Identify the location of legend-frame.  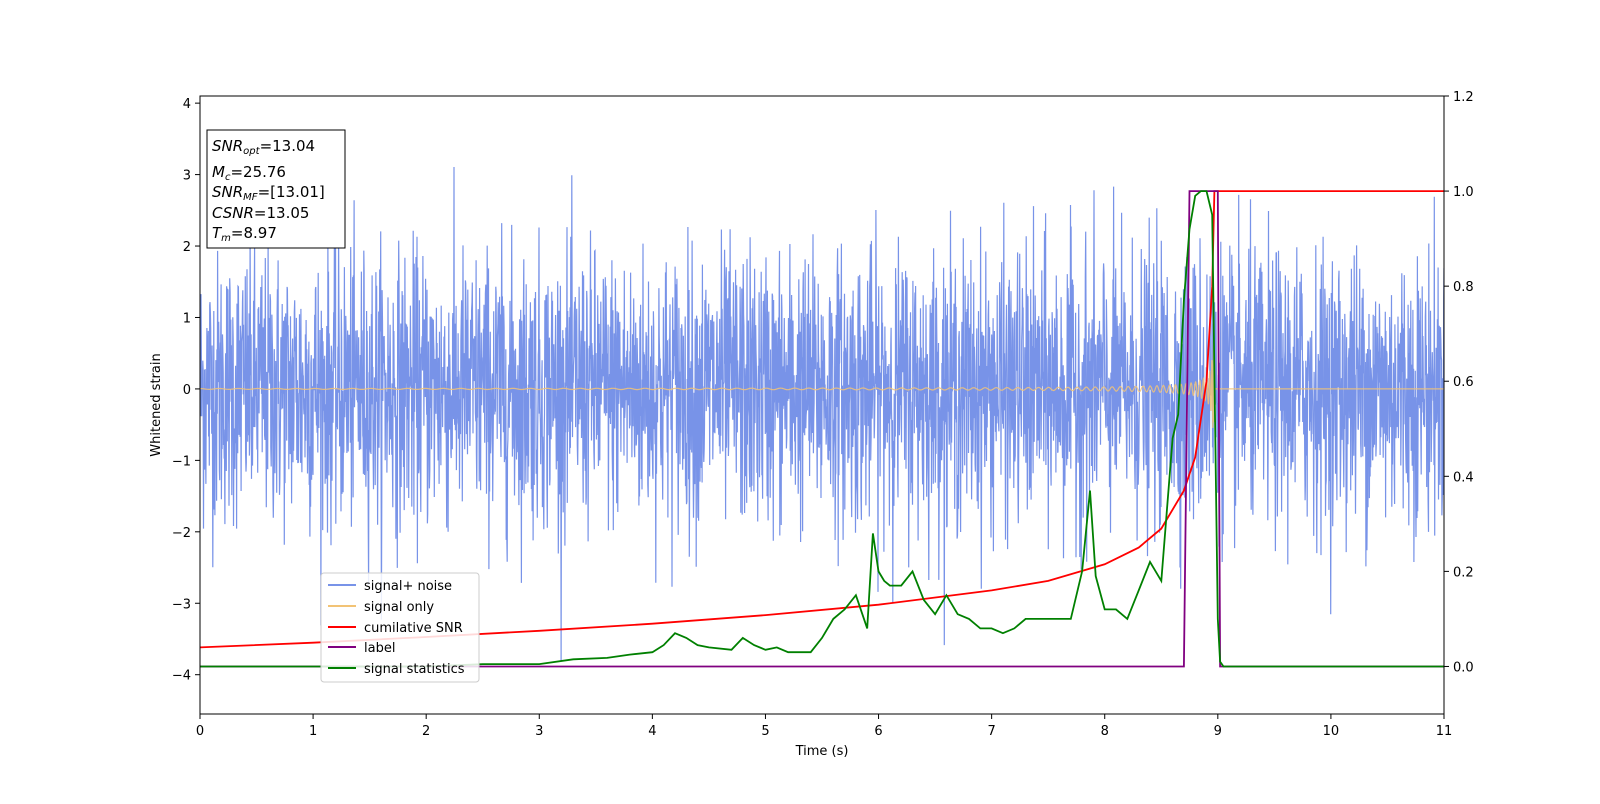
(400, 627).